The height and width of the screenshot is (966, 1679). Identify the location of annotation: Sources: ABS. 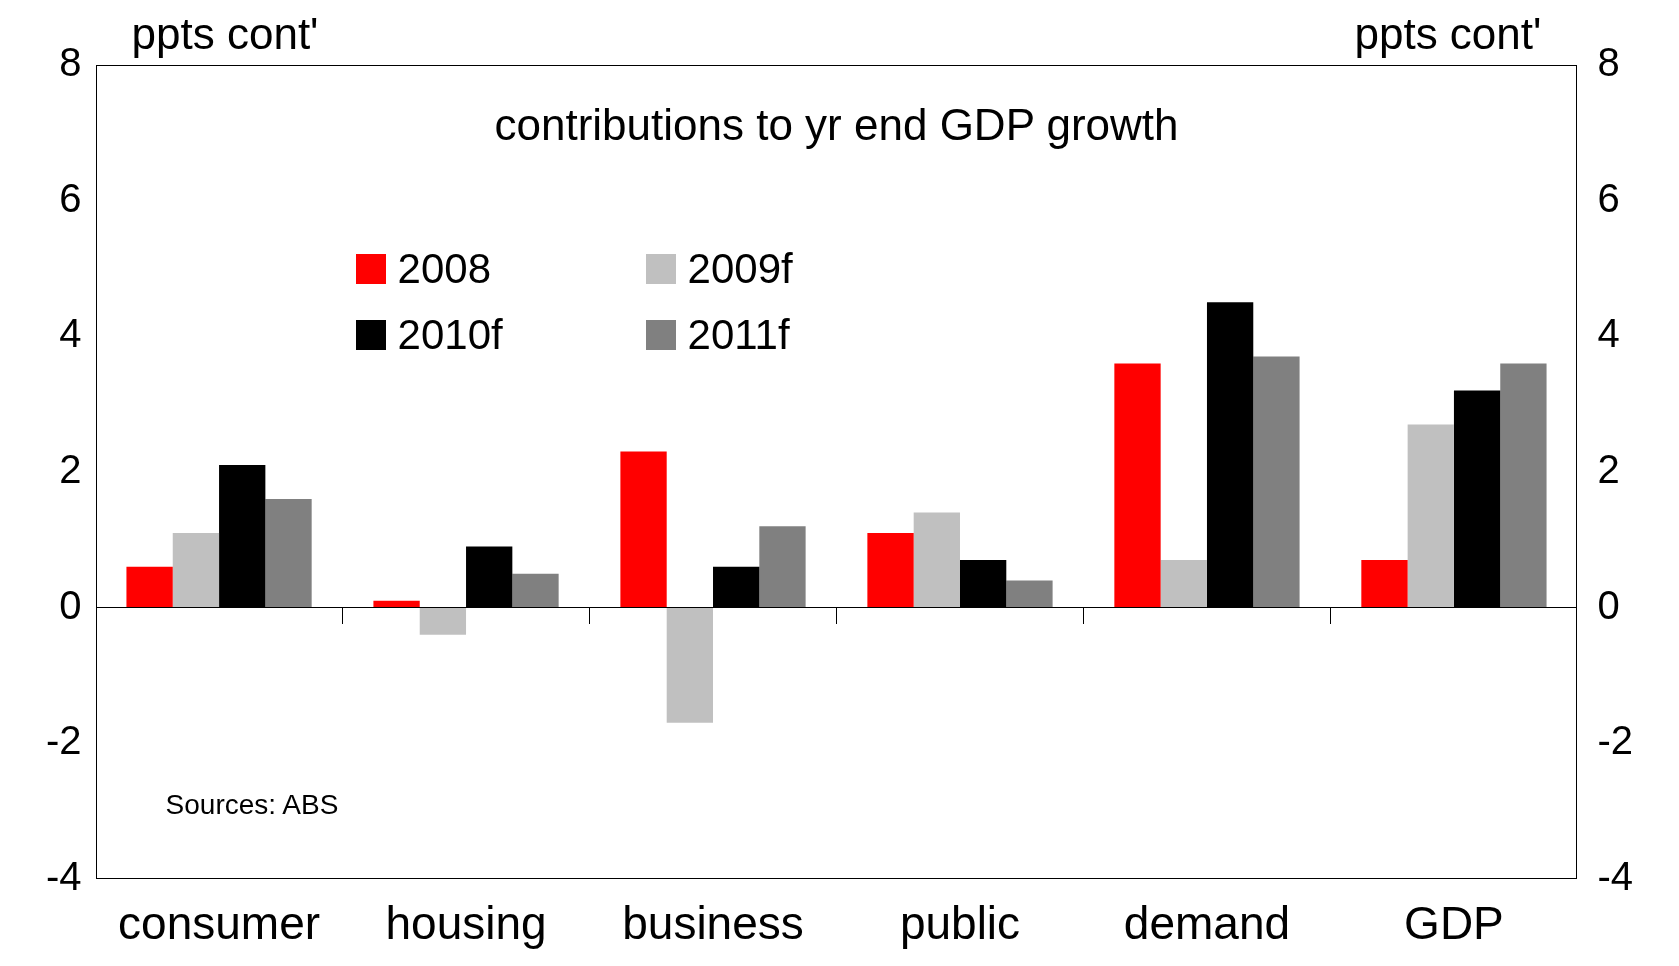
(252, 804).